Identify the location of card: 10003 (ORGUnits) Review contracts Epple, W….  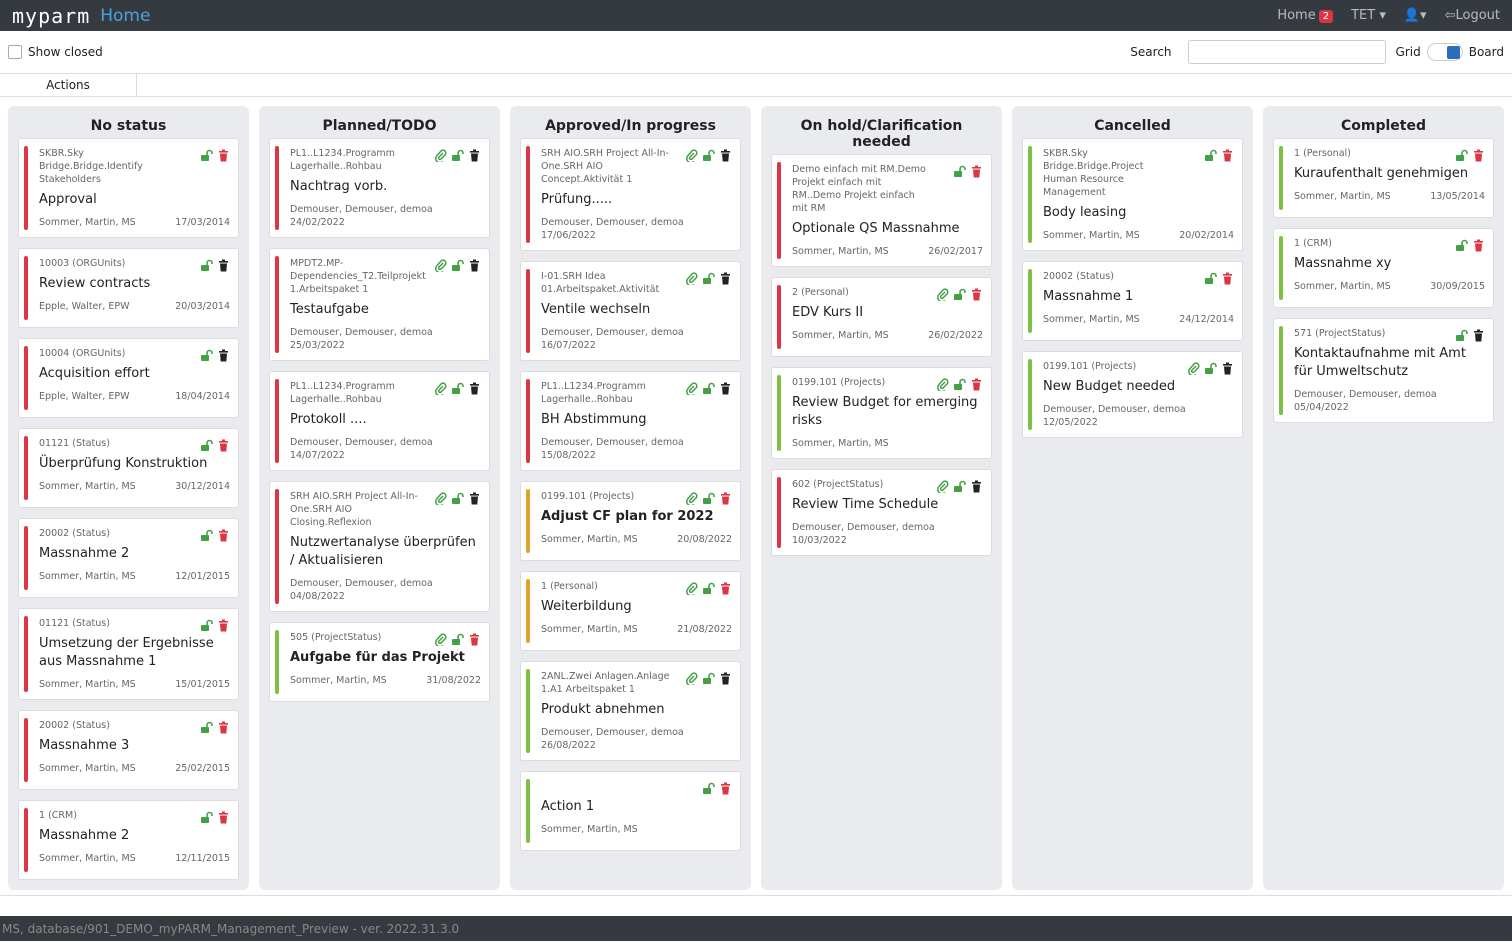
(128, 288).